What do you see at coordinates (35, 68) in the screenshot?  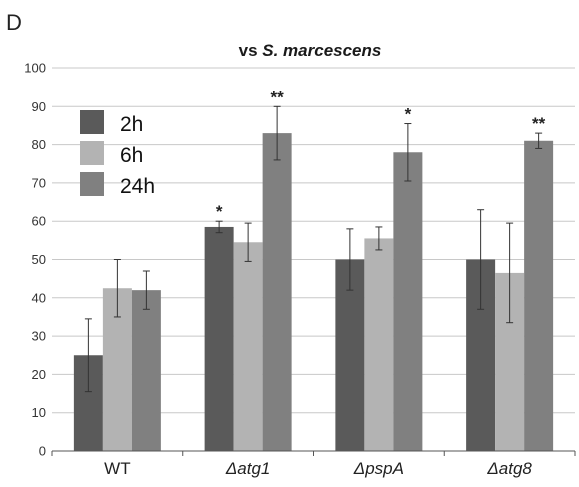 I see `y-tick-label: 100` at bounding box center [35, 68].